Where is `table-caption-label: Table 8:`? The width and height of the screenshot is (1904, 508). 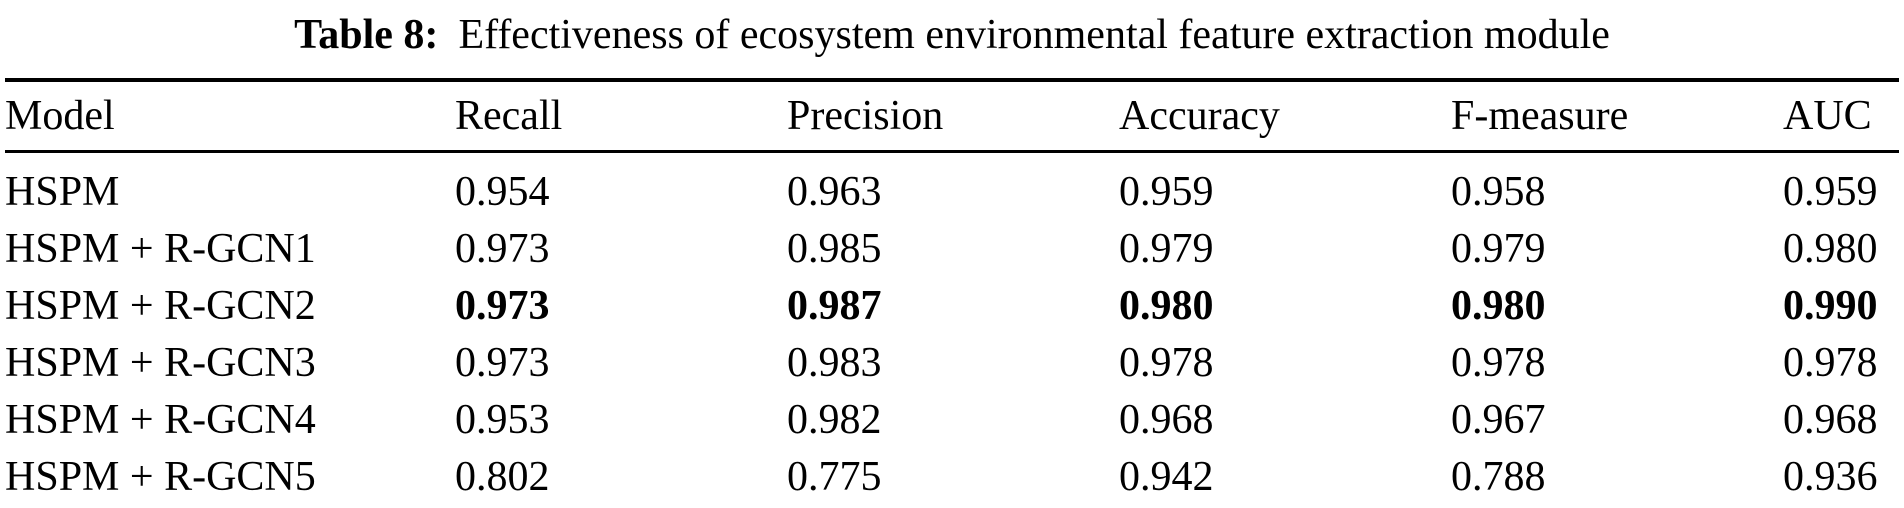
table-caption-label: Table 8: is located at coordinates (366, 35).